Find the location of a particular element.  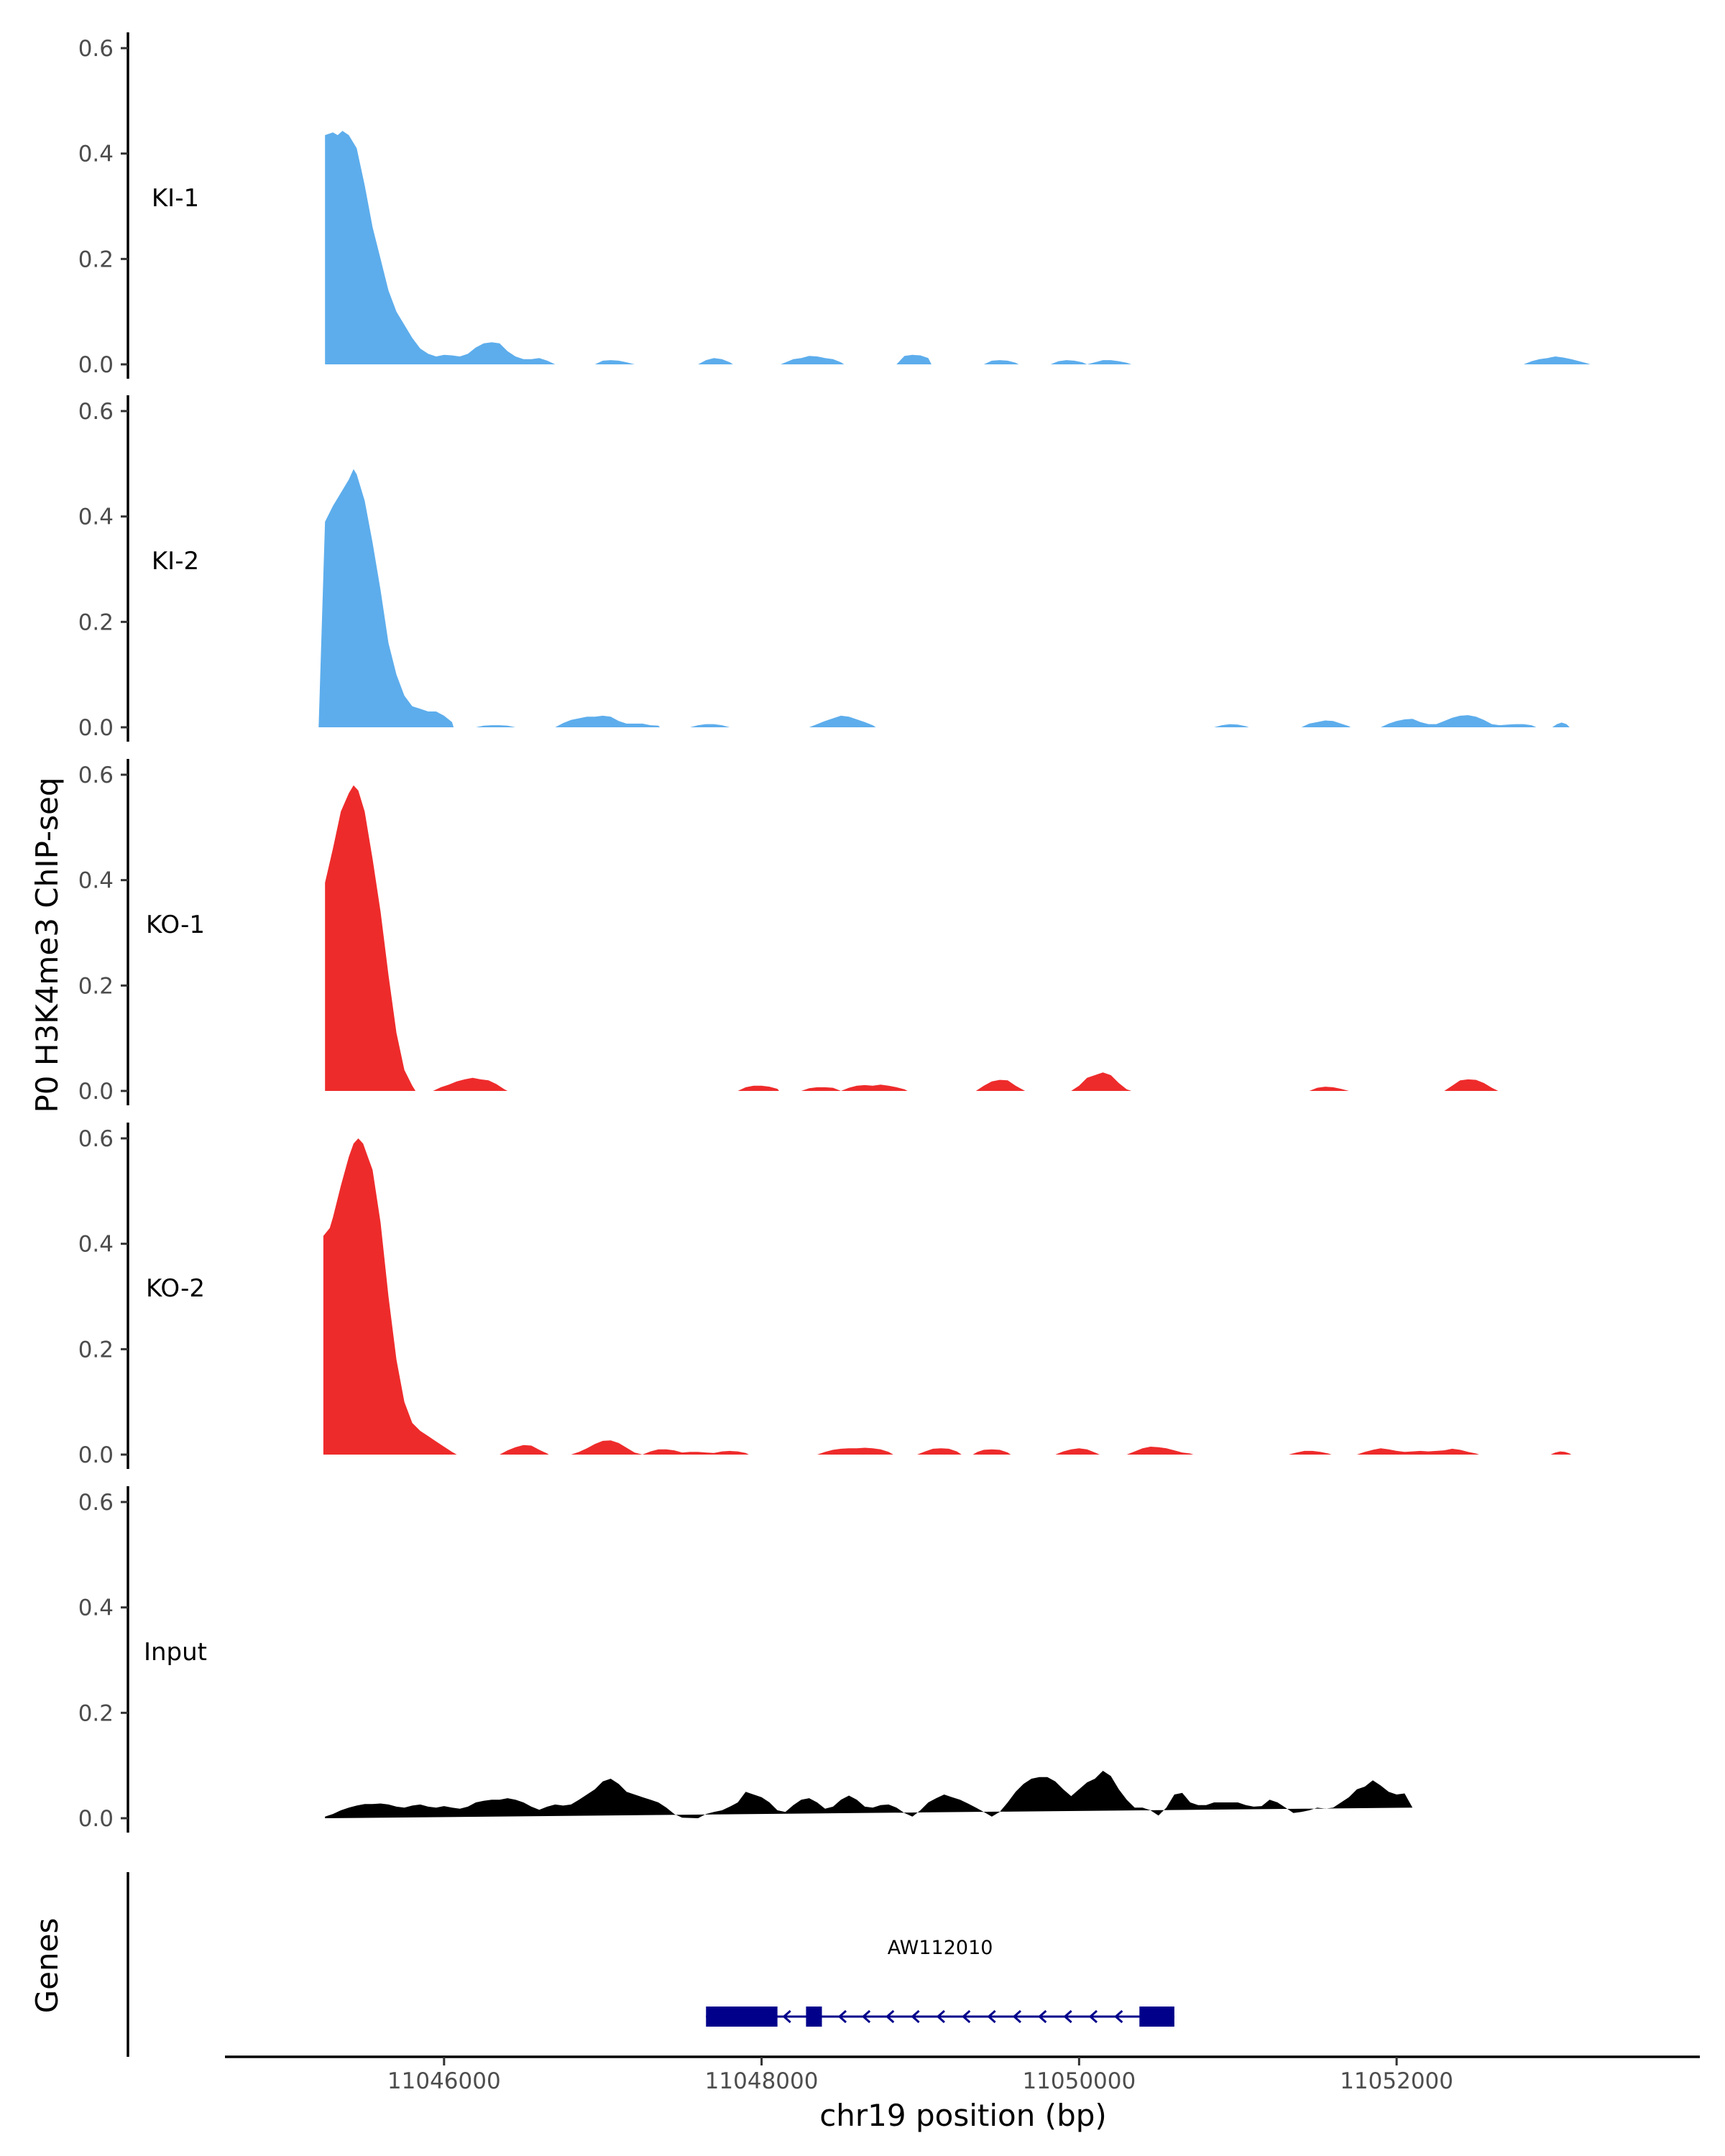

track-ki-1: 0.0 0.2 0.4 0.6 KI-1 is located at coordinates (834, 205).